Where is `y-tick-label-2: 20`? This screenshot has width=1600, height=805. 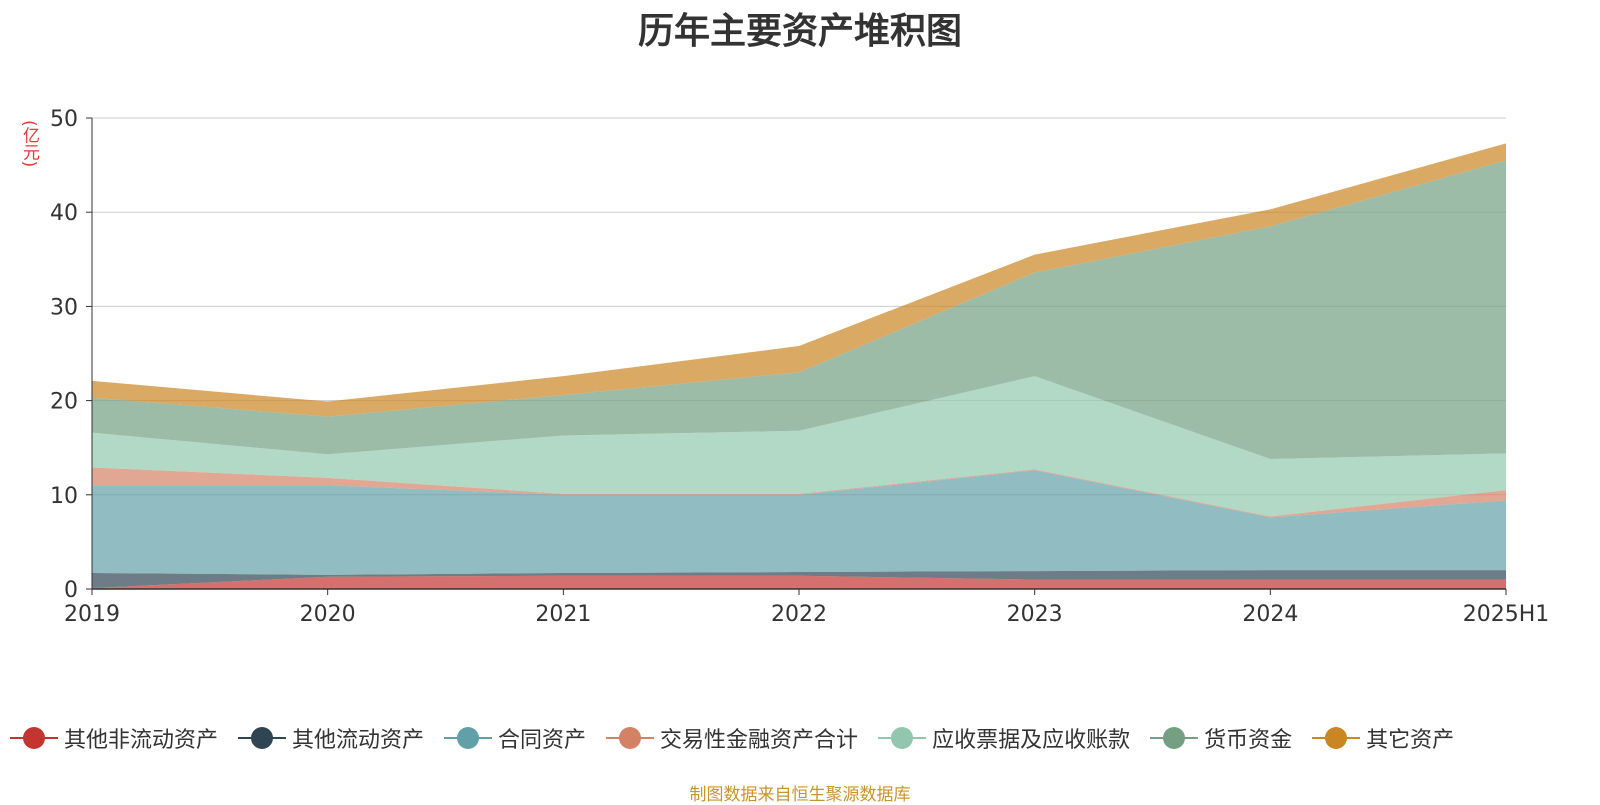 y-tick-label-2: 20 is located at coordinates (64, 402).